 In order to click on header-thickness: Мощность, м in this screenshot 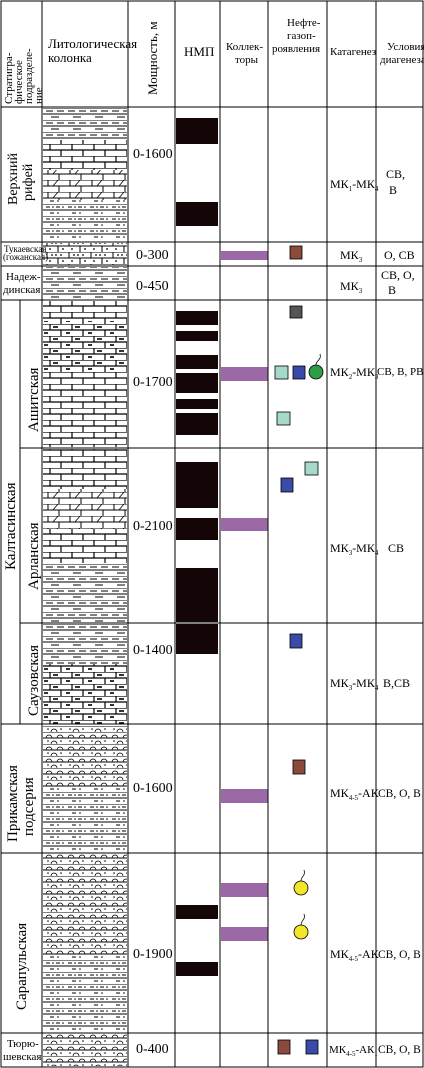, I will do `click(152, 58)`.